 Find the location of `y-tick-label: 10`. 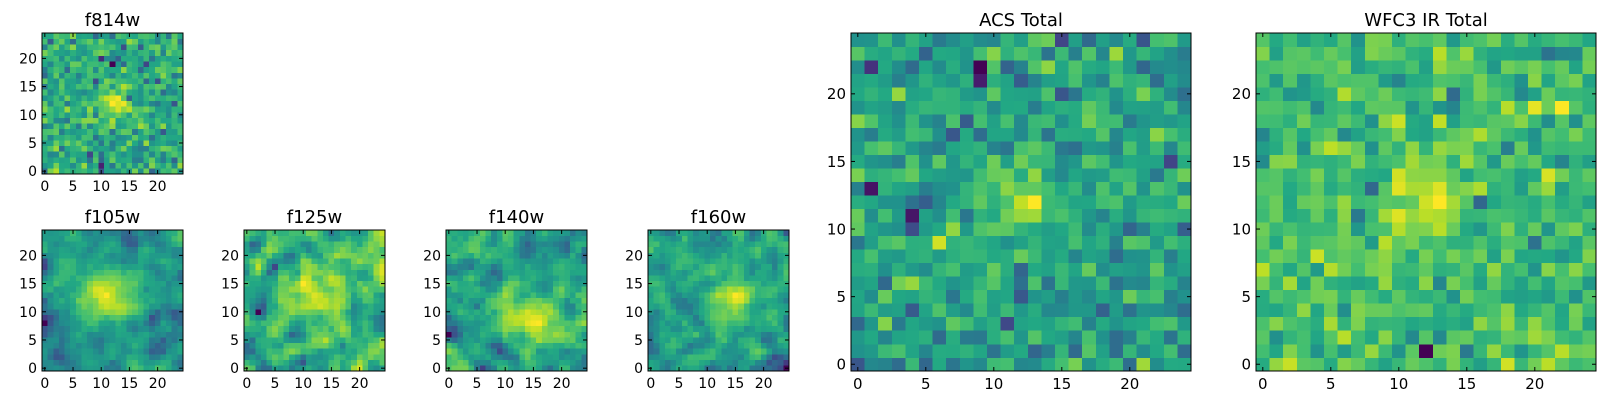

y-tick-label: 10 is located at coordinates (836, 229).